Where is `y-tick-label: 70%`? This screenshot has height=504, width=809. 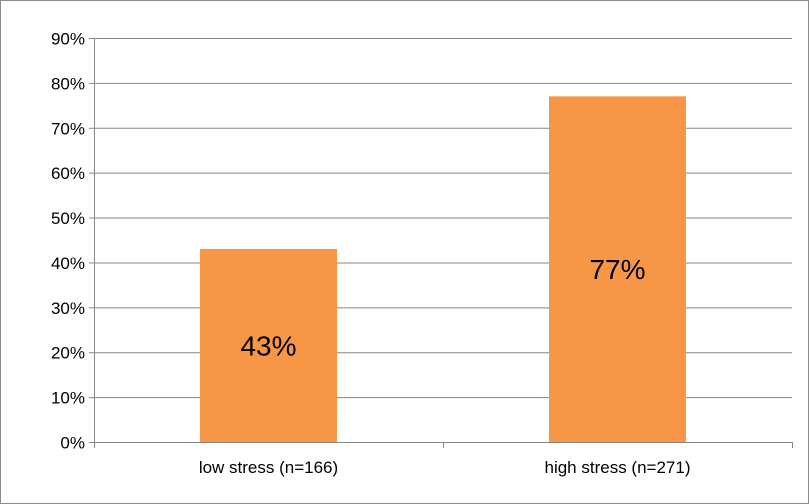 y-tick-label: 70% is located at coordinates (68, 128).